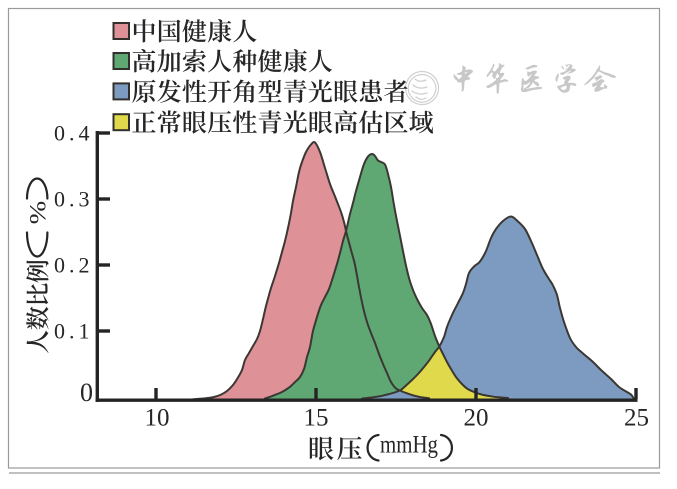 The image size is (677, 489). What do you see at coordinates (86, 392) in the screenshot?
I see `svg-text: 0` at bounding box center [86, 392].